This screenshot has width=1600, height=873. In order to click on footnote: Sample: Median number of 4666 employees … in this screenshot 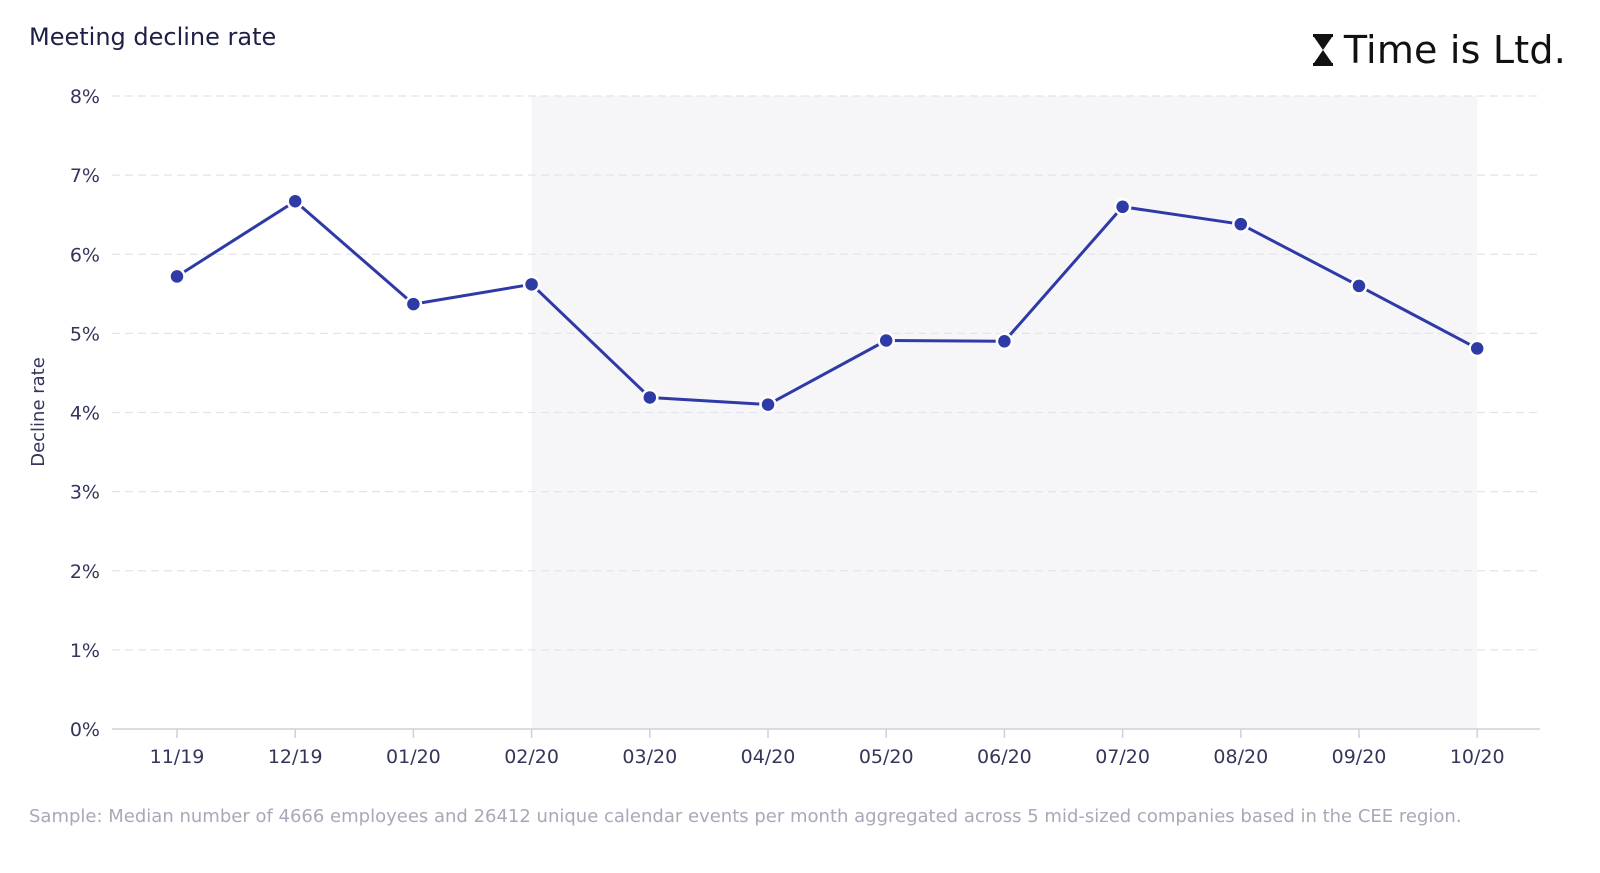, I will do `click(745, 816)`.